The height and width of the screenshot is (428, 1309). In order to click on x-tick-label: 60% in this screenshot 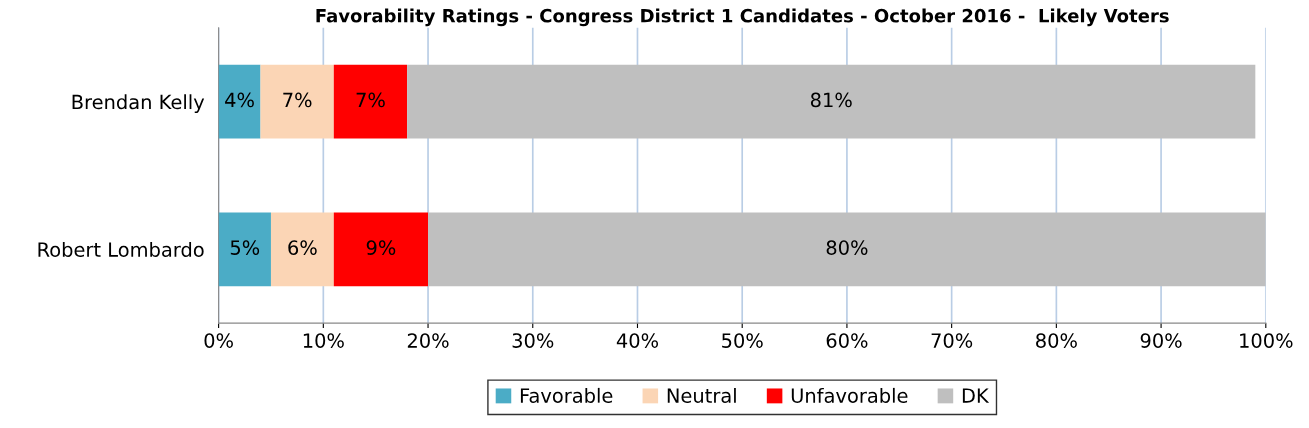, I will do `click(847, 340)`.